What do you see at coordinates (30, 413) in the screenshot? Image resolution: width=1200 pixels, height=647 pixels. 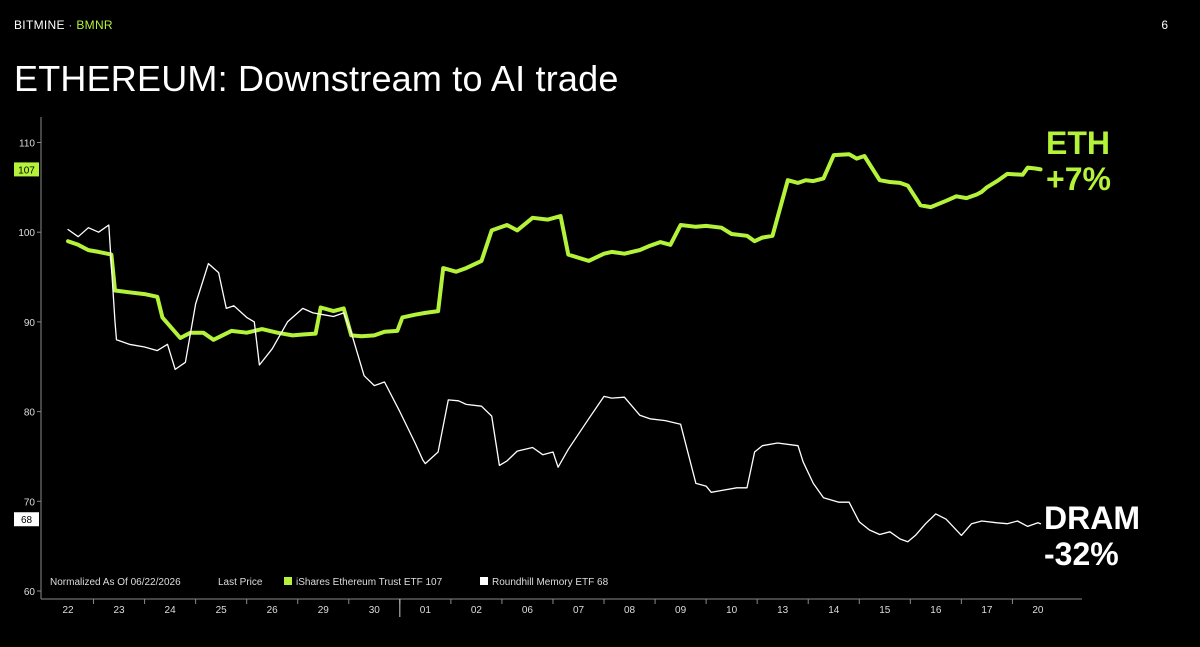 I see `y-tick-label: 80` at bounding box center [30, 413].